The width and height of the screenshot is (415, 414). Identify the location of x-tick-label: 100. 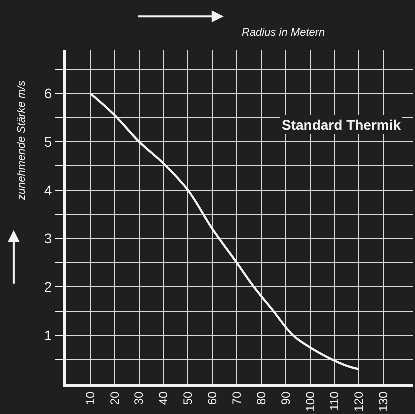
(310, 401).